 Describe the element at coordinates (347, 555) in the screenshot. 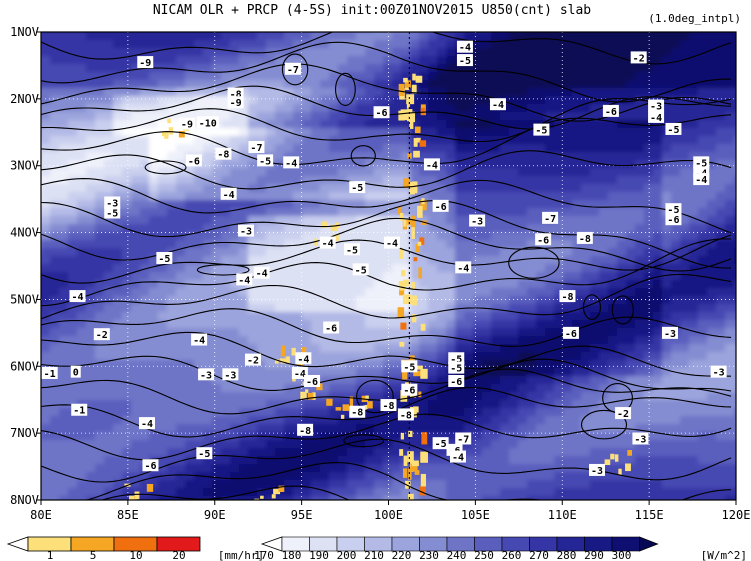

I see `olr-colorbar-label: 200` at that location.